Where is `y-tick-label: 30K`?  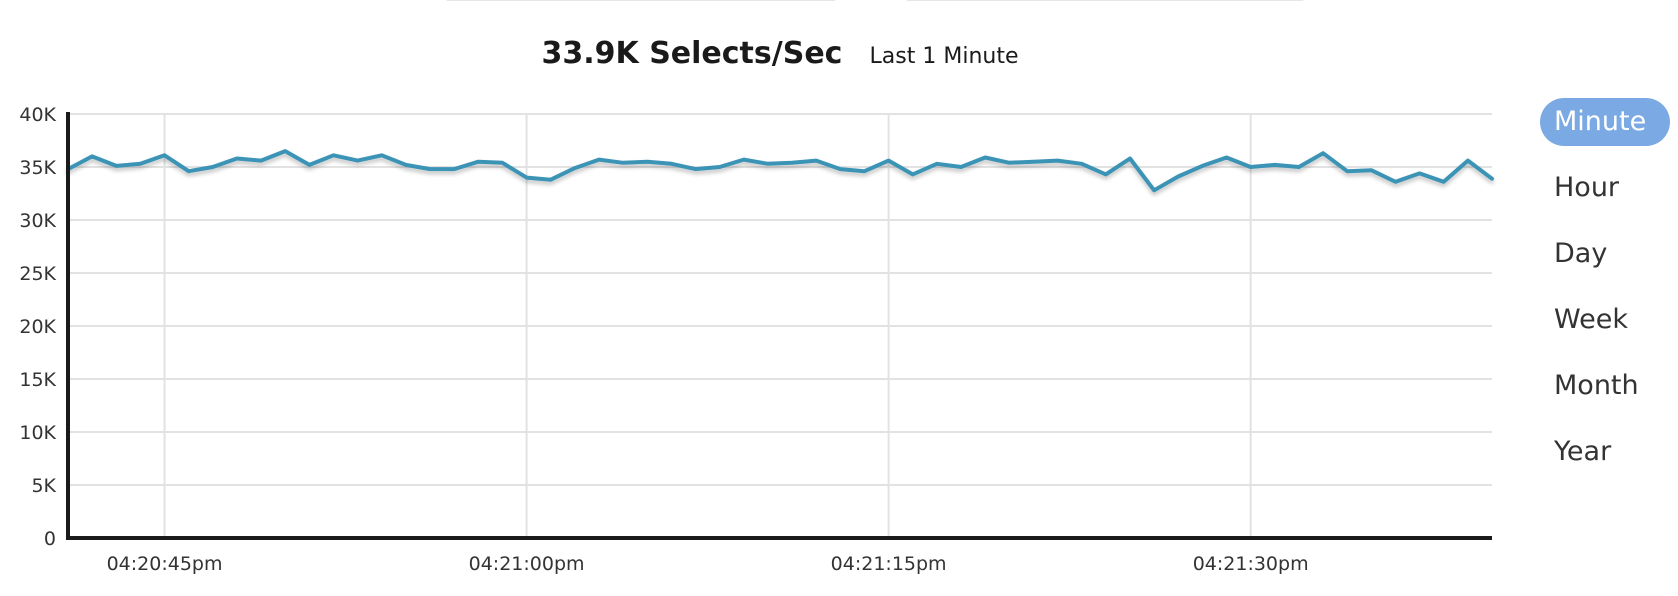
y-tick-label: 30K is located at coordinates (37, 221).